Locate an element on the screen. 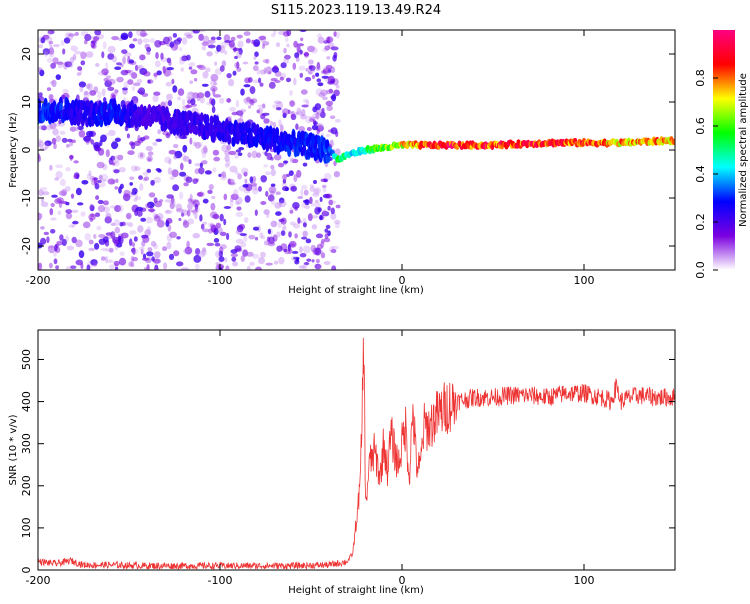  chart-title: S115.2023.119.13.49.R24 is located at coordinates (356, 10).